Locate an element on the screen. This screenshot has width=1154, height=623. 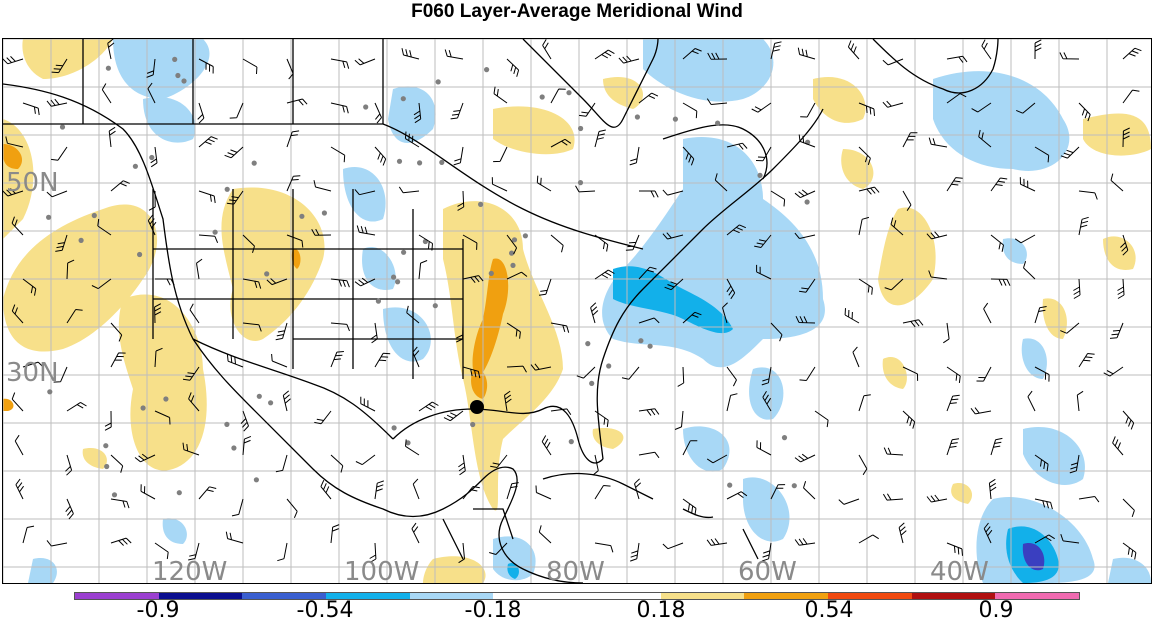
state-lines is located at coordinates (308, 284).